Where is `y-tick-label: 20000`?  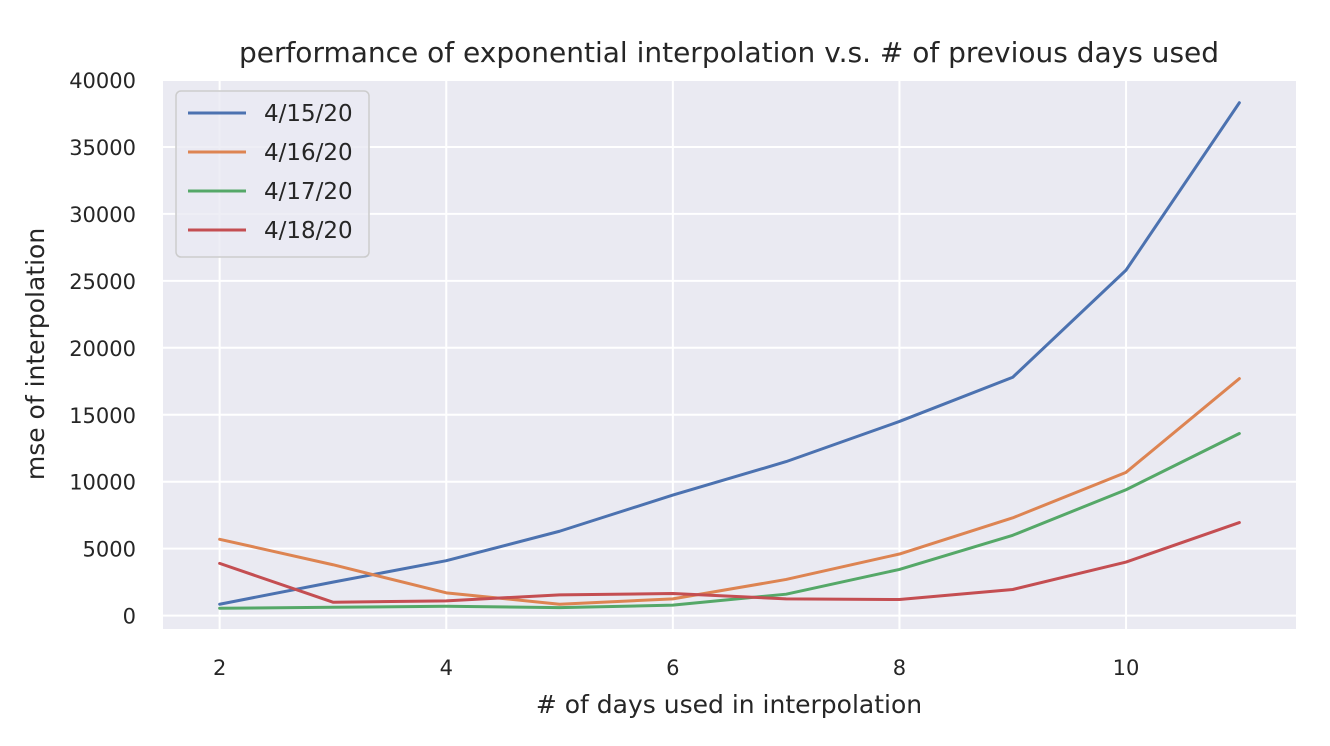
y-tick-label: 20000 is located at coordinates (102, 349).